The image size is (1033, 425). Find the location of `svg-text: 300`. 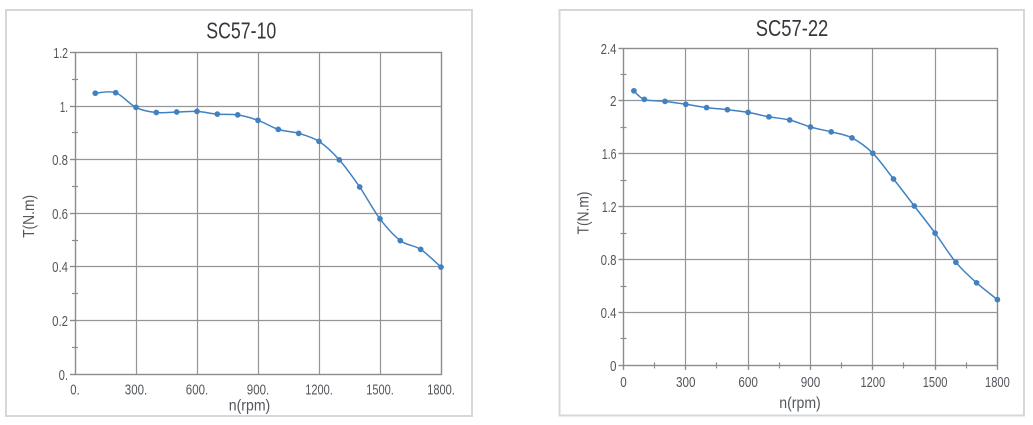

svg-text: 300 is located at coordinates (686, 383).